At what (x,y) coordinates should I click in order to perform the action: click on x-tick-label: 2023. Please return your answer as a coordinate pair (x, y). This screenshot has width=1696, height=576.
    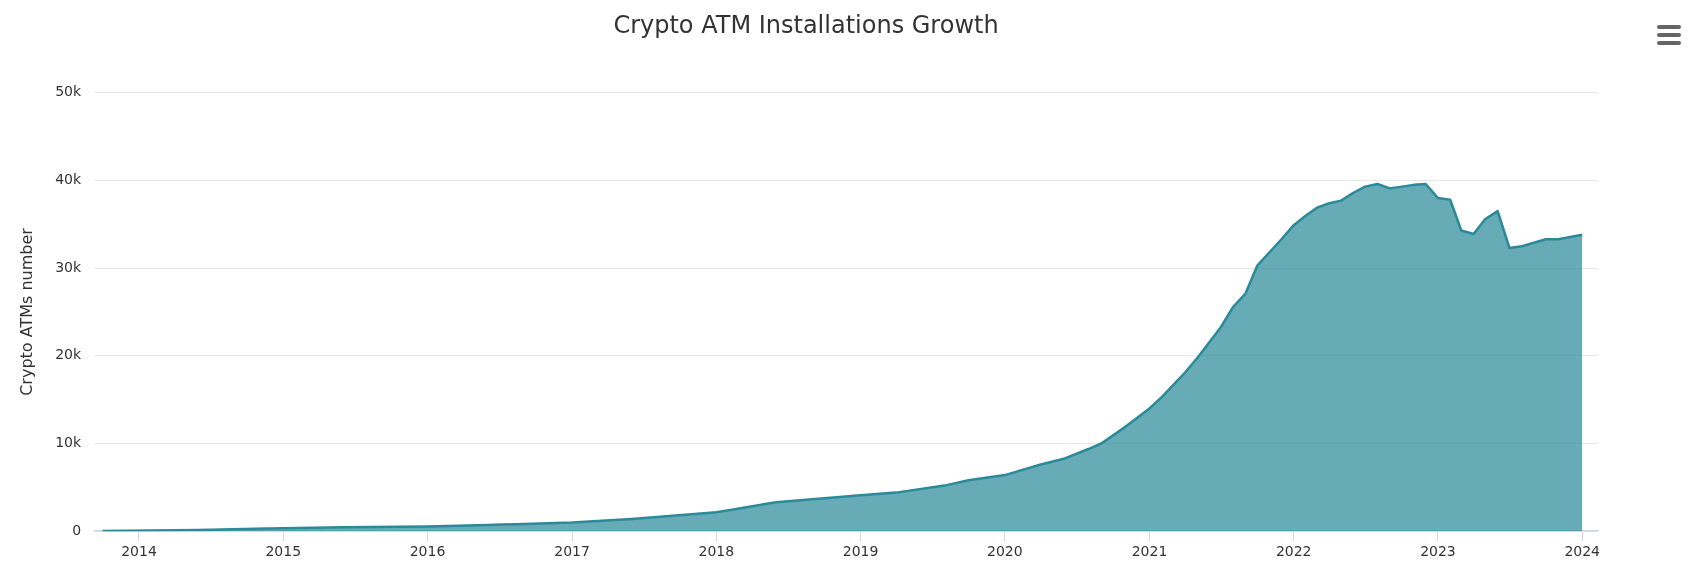
    Looking at the image, I should click on (1438, 551).